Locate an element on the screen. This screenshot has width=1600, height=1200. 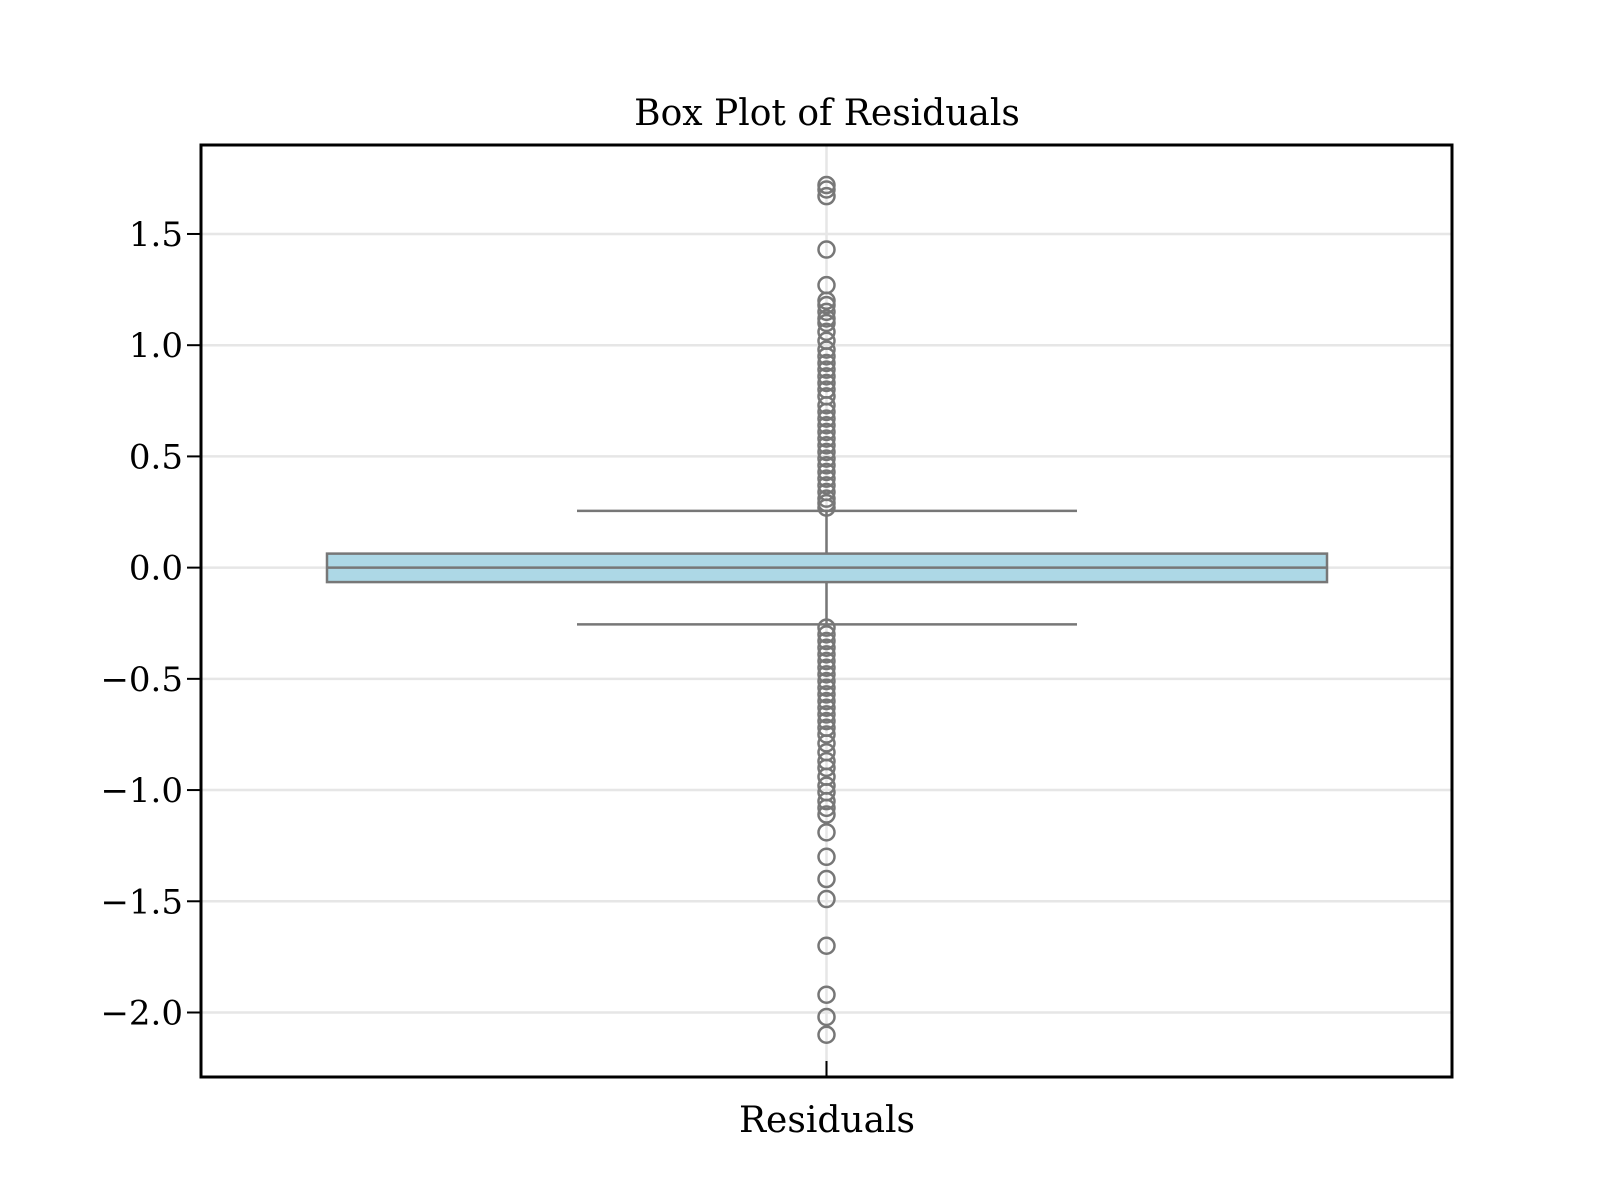
box-plot is located at coordinates (827, 567).